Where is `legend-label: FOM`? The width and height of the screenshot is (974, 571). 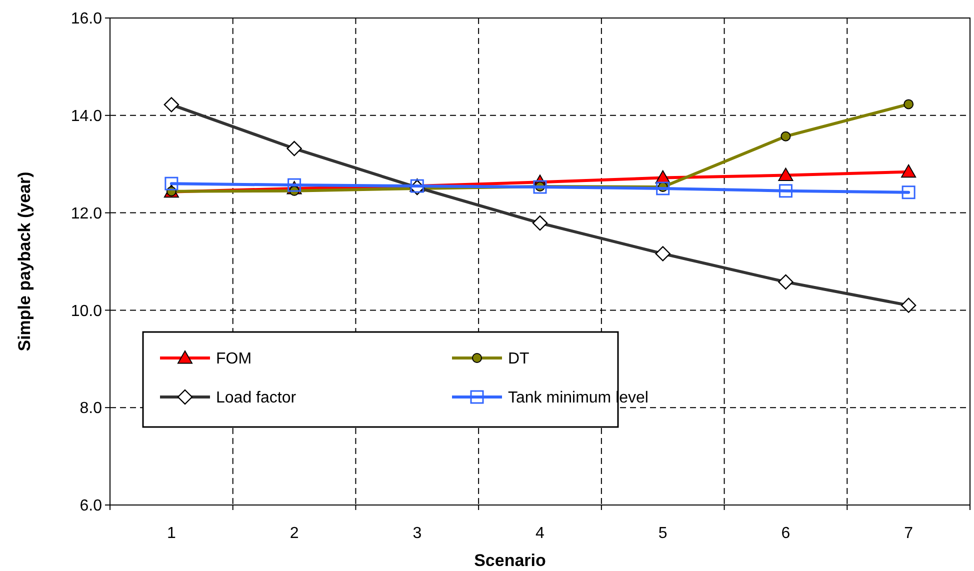 legend-label: FOM is located at coordinates (234, 359).